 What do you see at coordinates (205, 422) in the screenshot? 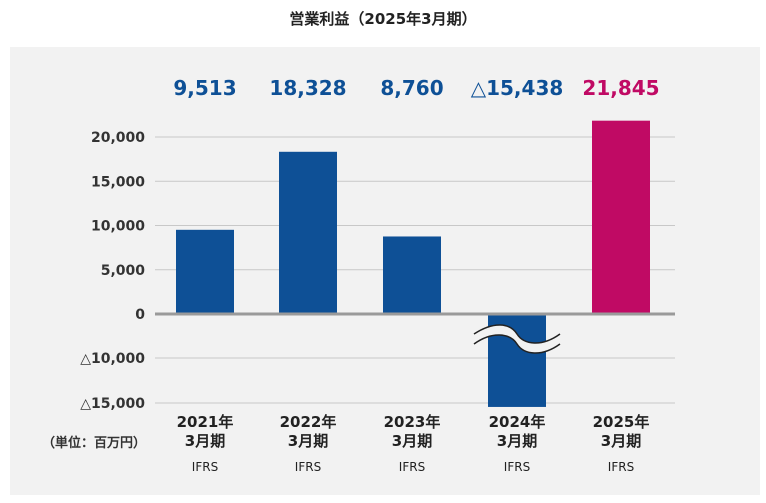
I see `x-tick-year: 2021年` at bounding box center [205, 422].